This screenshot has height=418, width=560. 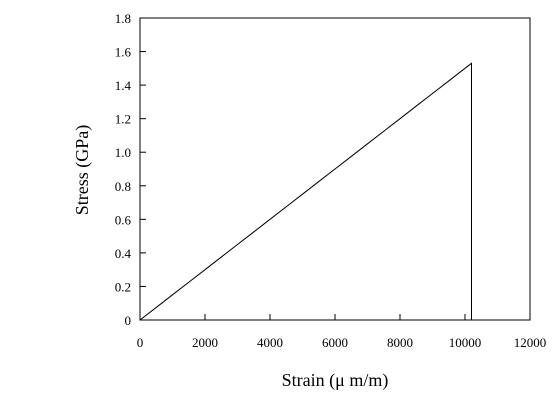 I want to click on x-tick-label: 8000, so click(x=400, y=342).